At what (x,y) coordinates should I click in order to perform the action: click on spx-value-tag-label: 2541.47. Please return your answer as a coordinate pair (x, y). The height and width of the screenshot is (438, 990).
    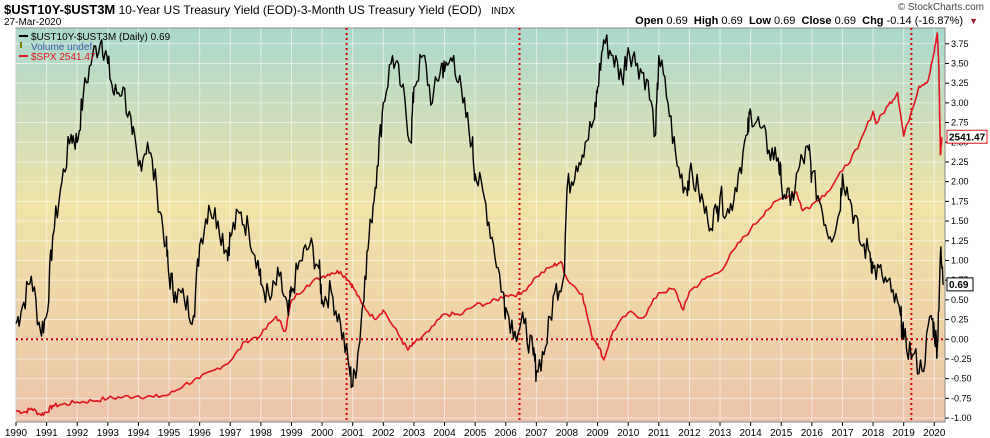
    Looking at the image, I should click on (967, 137).